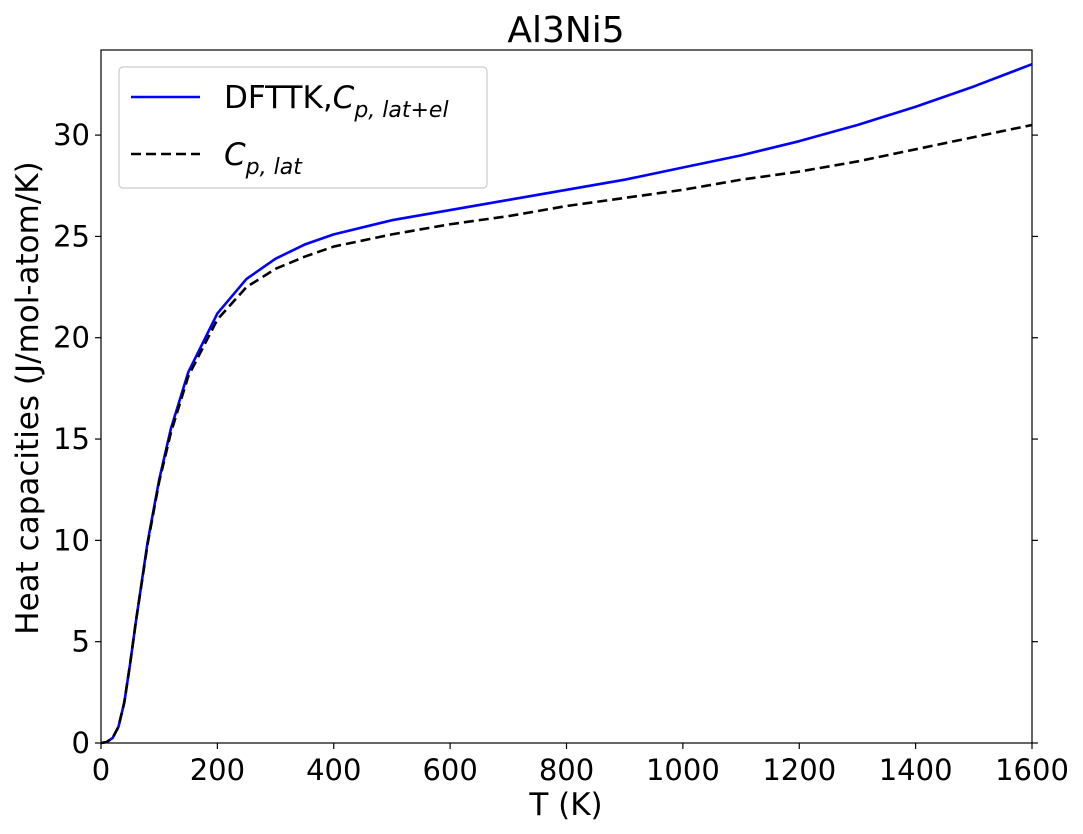 The width and height of the screenshot is (1083, 834). Describe the element at coordinates (916, 770) in the screenshot. I see `x-tick-label-7: 1400` at that location.